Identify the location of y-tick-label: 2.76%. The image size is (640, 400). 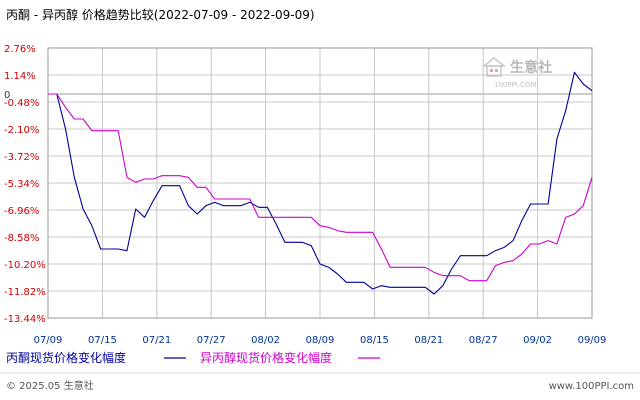
(20, 49).